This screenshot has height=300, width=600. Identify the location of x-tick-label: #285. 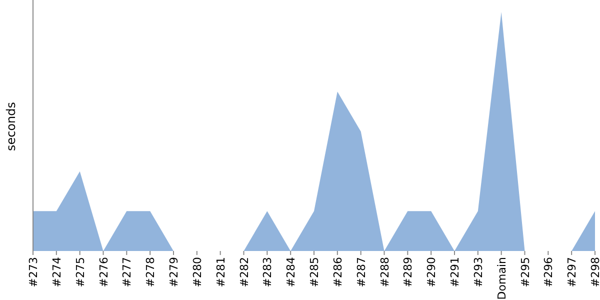
(314, 272).